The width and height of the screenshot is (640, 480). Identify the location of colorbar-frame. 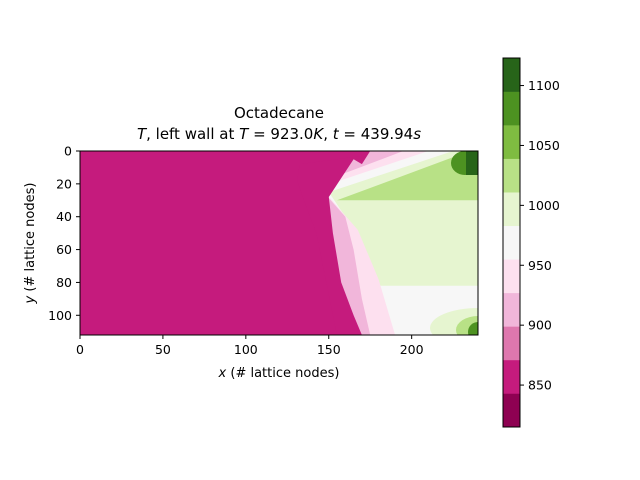
(511, 242).